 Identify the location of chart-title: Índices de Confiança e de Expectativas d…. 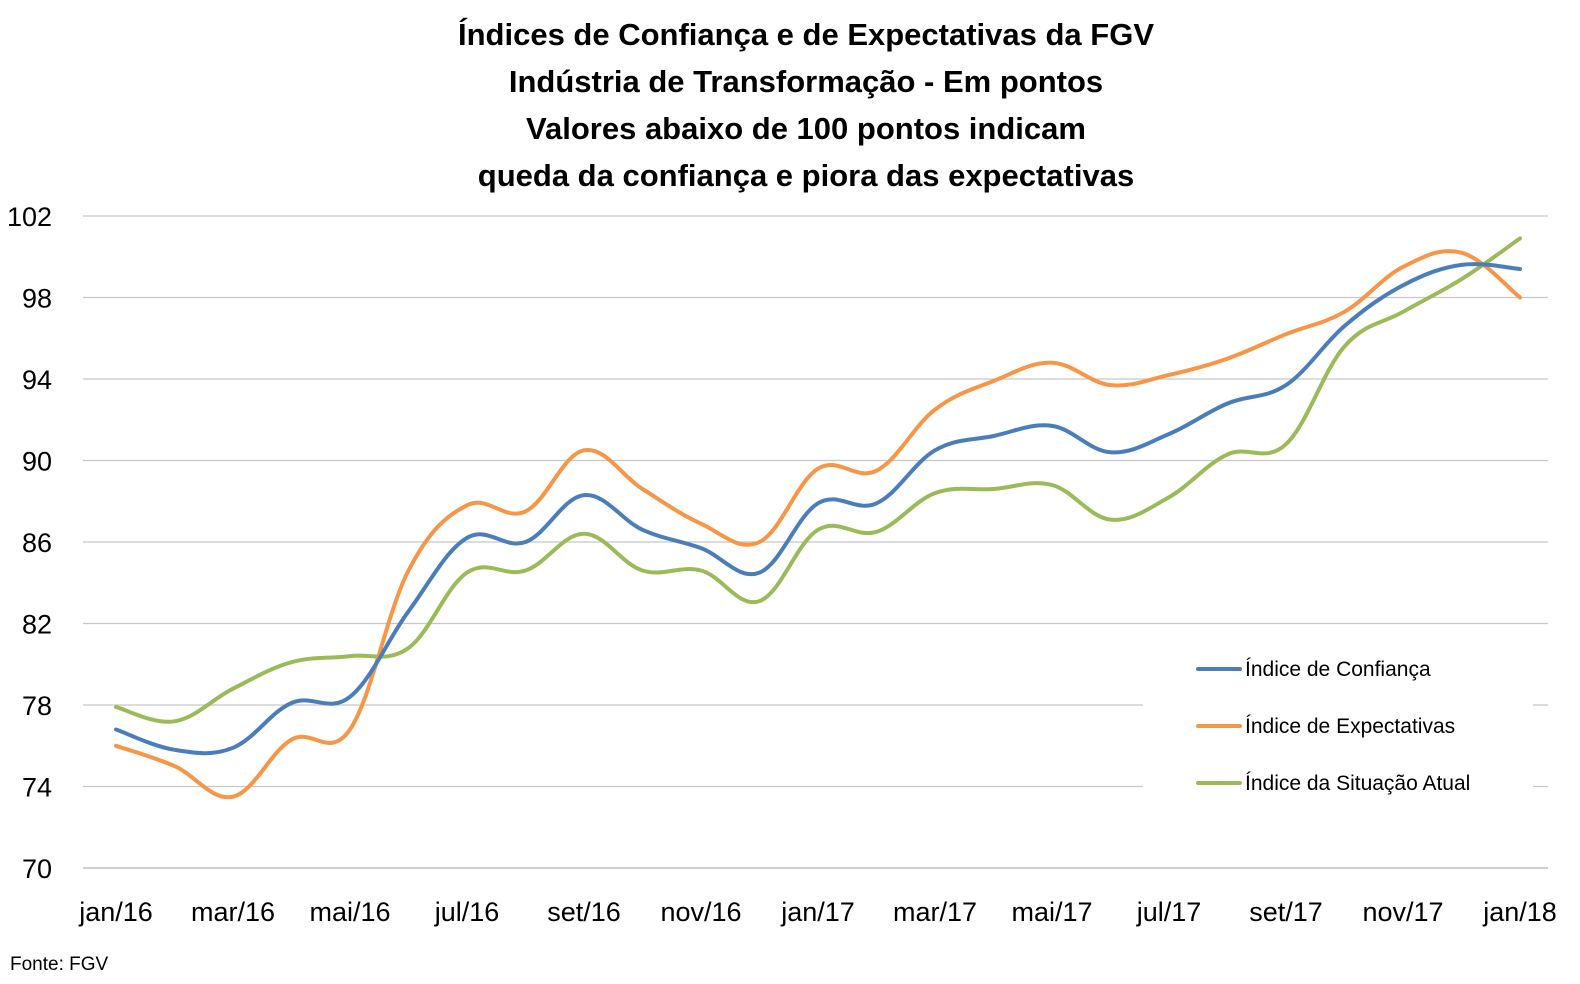
(806, 105).